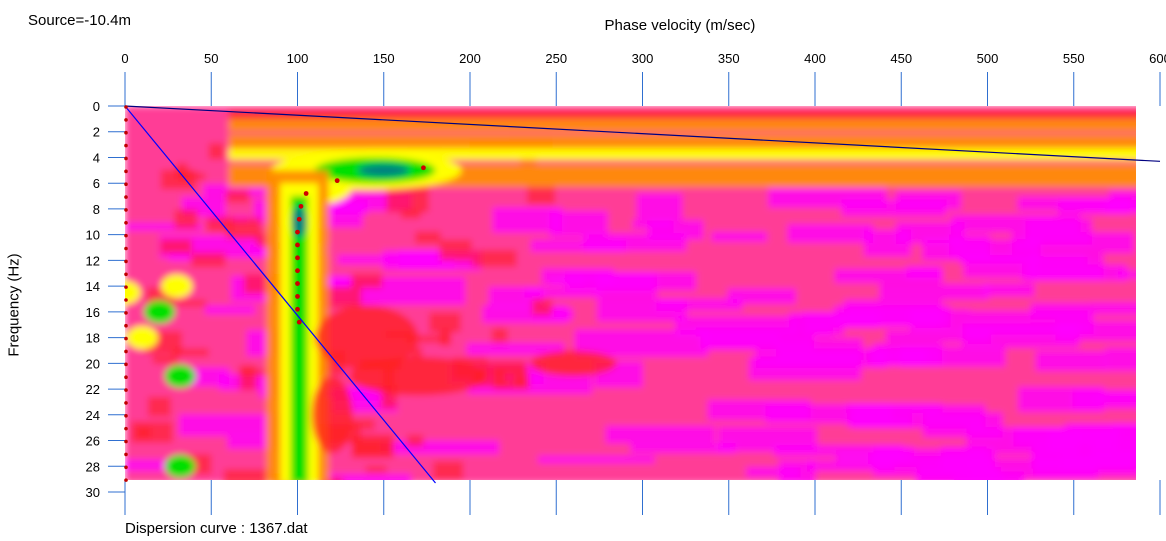 This screenshot has width=1166, height=541. I want to click on y-tick-label: 6, so click(96, 183).